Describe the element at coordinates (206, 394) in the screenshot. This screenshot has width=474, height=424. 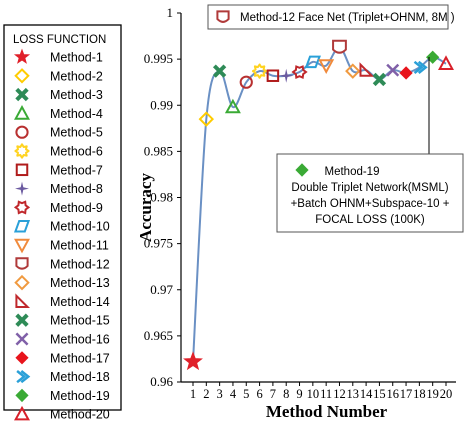
I see `x-tick-label: 2` at that location.